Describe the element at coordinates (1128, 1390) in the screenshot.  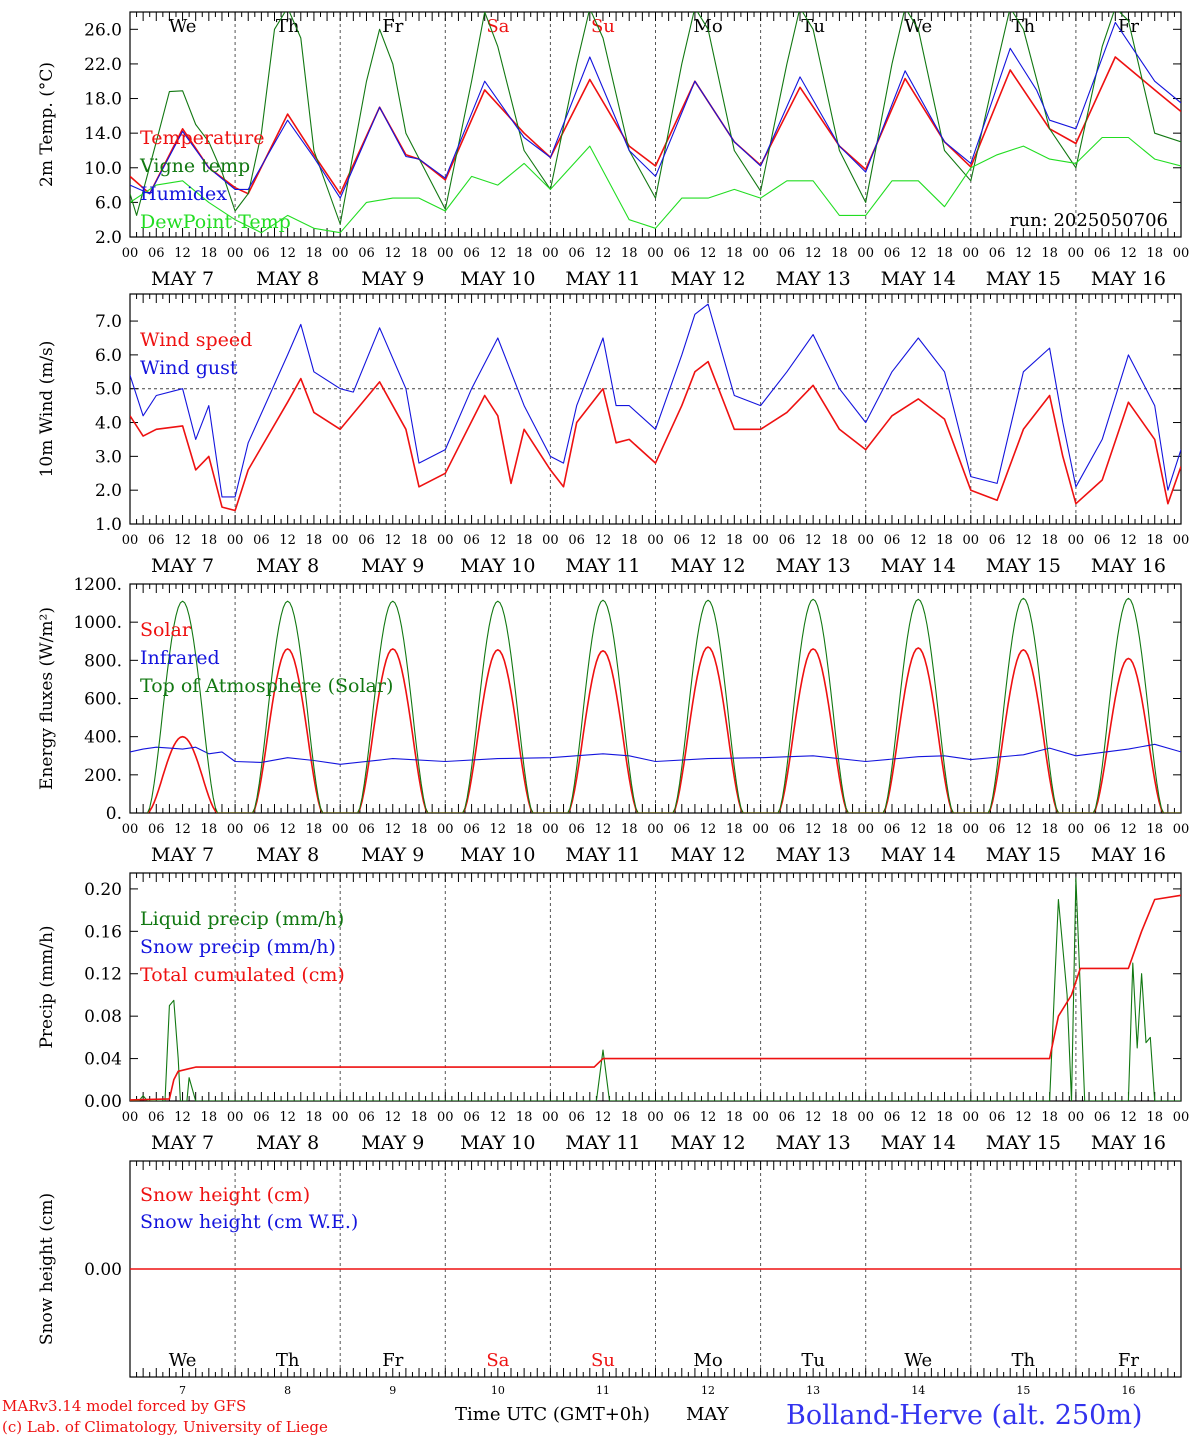
I see `day-number-label: 16` at that location.